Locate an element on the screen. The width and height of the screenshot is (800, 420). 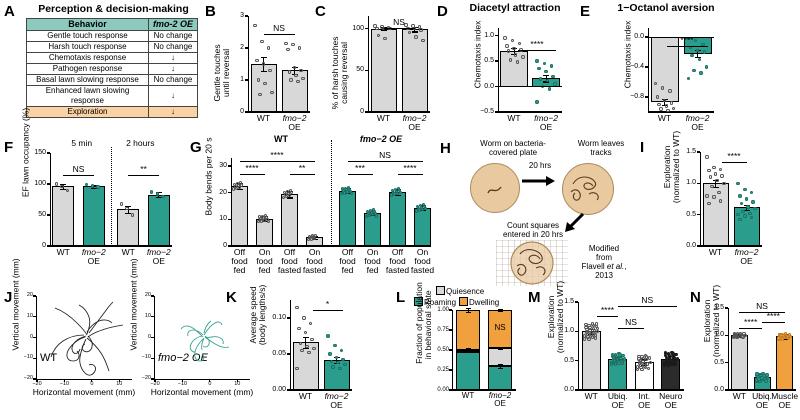
x-tick-label: 10 is located at coordinates (237, 384).